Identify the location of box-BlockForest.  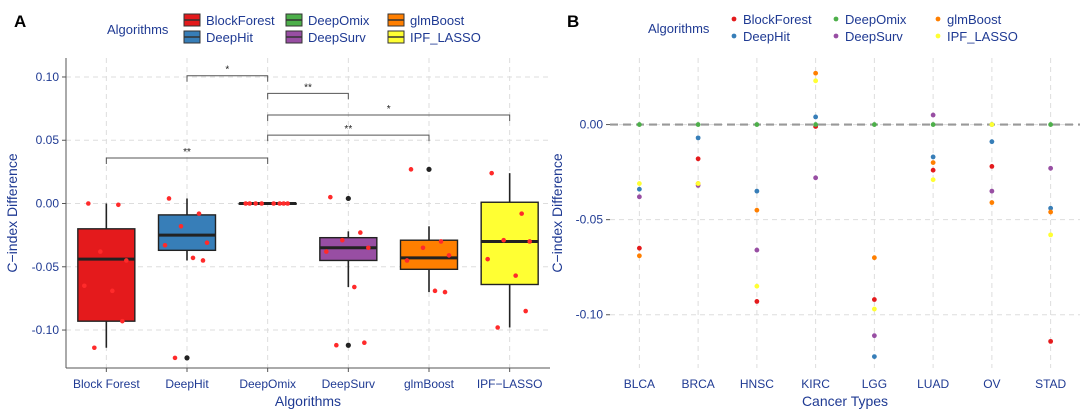
(106, 275).